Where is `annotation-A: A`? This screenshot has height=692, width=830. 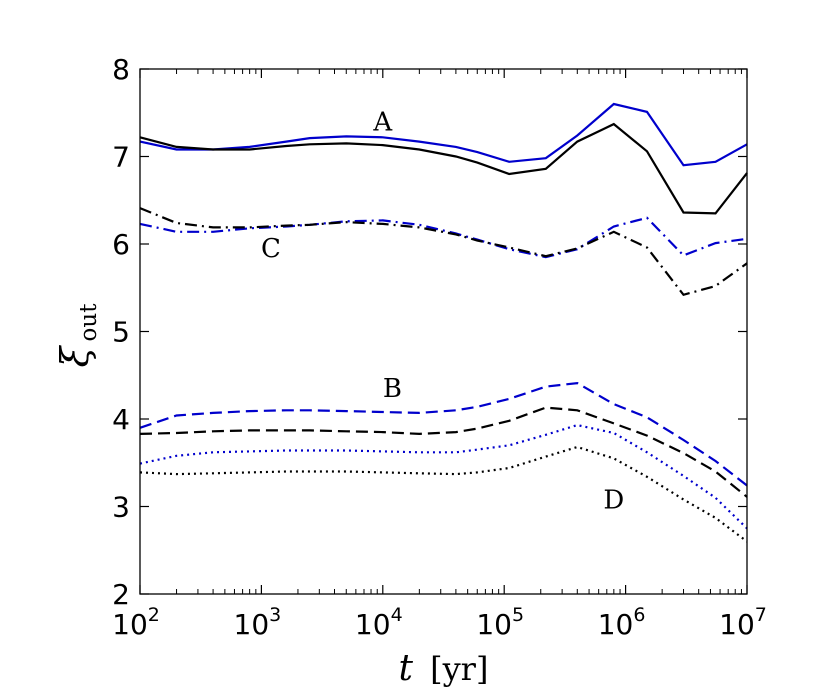
annotation-A: A is located at coordinates (382, 122).